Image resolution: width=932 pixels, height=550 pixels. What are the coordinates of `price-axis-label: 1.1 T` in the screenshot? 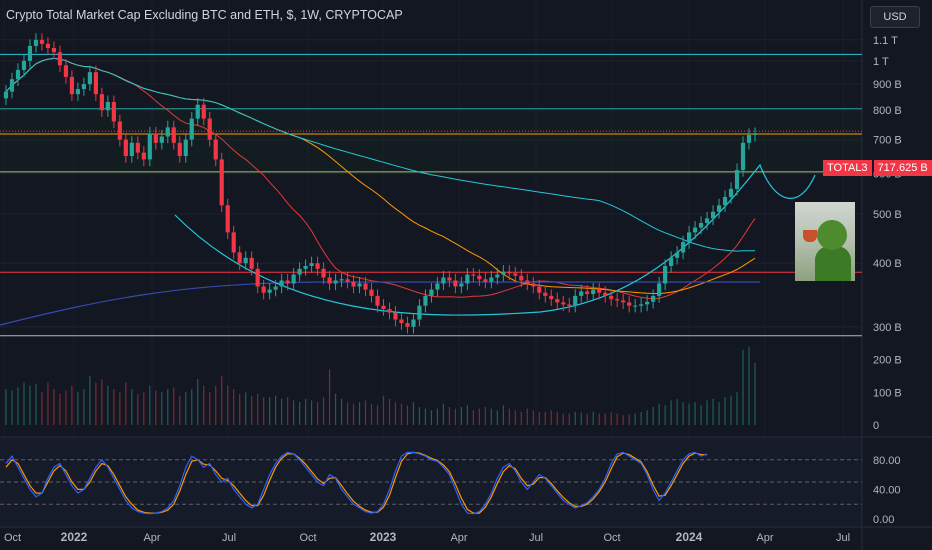 It's located at (885, 41).